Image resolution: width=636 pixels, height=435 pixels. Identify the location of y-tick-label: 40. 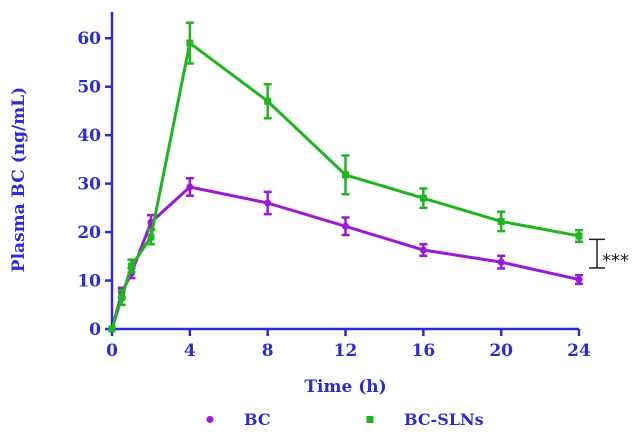
(89, 136).